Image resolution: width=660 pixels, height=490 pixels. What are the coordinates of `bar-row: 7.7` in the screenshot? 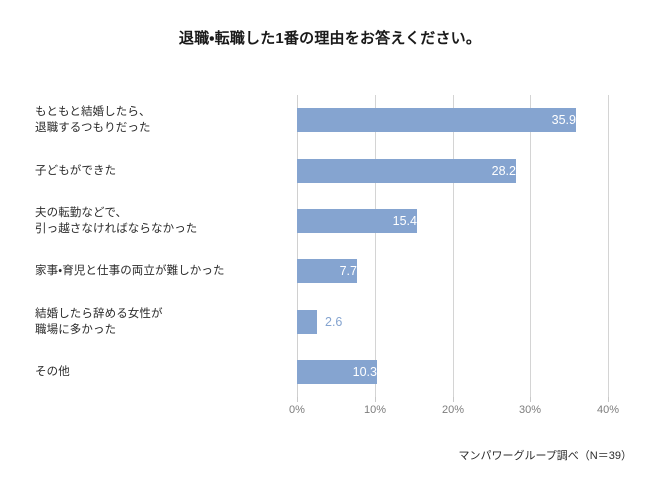 It's located at (478, 271).